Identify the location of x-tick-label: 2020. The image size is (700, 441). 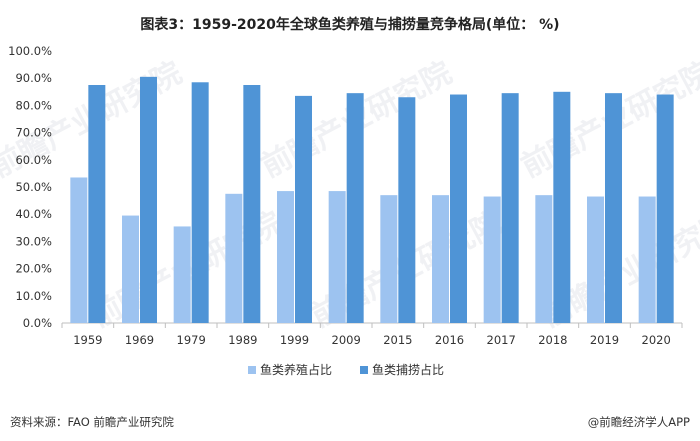
(656, 340).